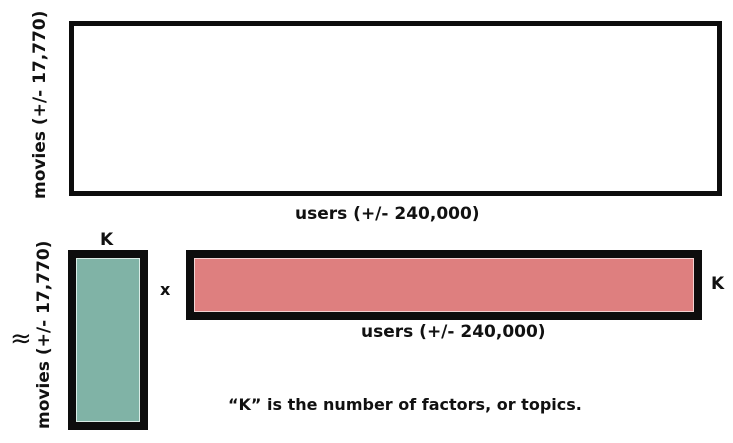 Image resolution: width=733 pixels, height=443 pixels. Describe the element at coordinates (405, 404) in the screenshot. I see `caption: “K” is the number of factors, or topics.` at that location.